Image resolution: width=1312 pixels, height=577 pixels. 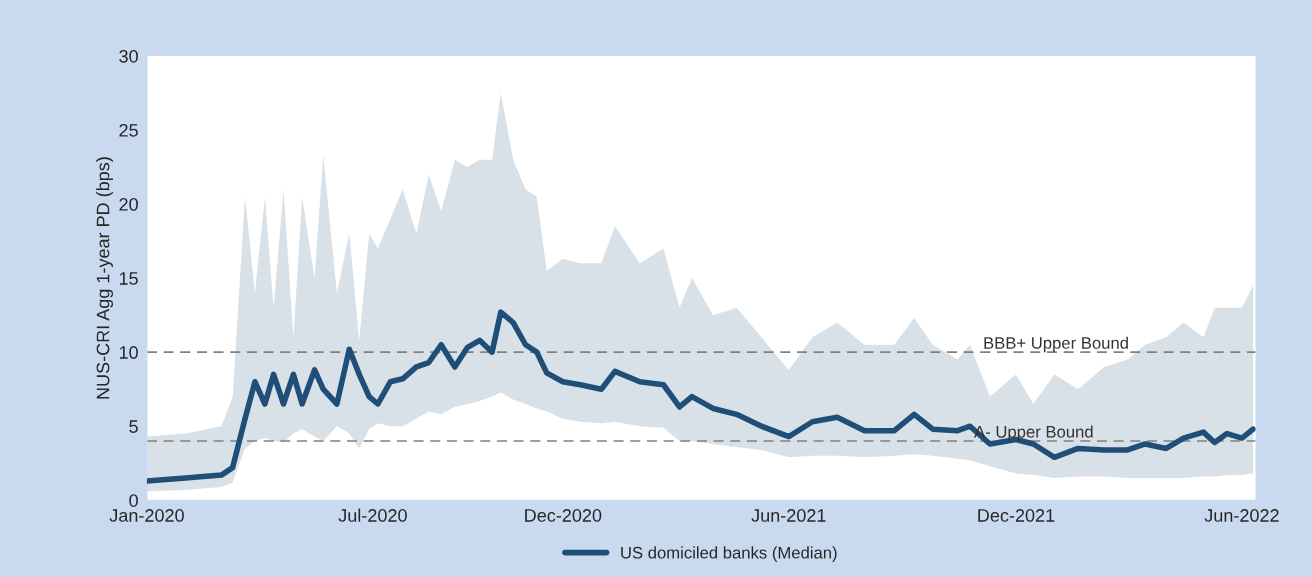 I want to click on legend-label: US domiciled banks (Median), so click(x=729, y=554).